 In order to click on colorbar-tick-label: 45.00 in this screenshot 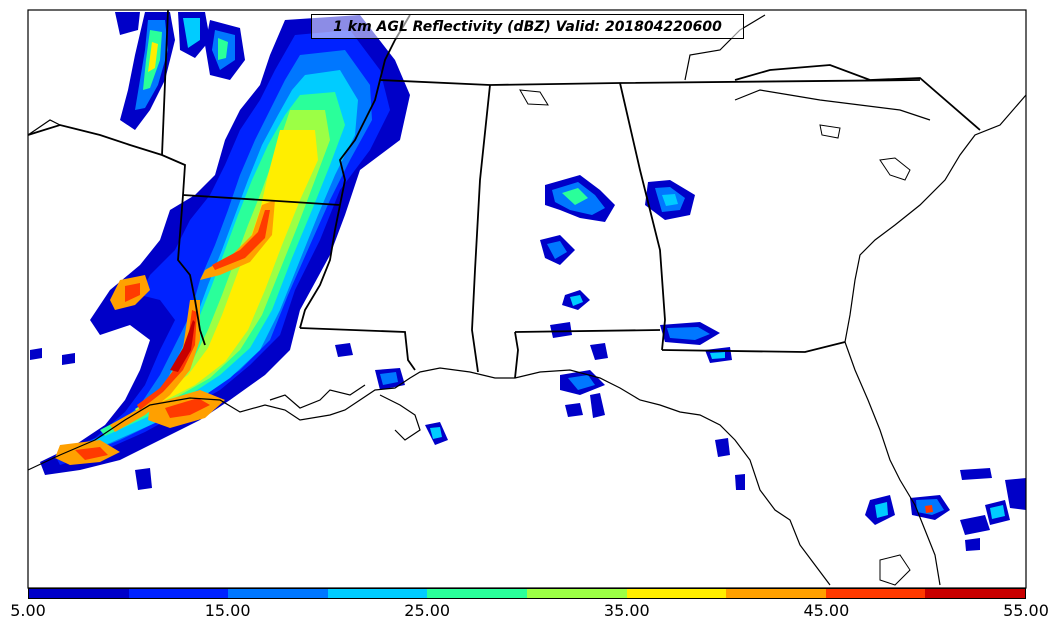, I will do `click(826, 610)`.